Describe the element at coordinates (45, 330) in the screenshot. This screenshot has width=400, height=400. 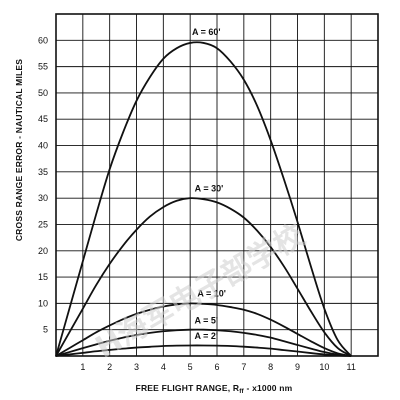
I see `y-tick-label: 5` at that location.